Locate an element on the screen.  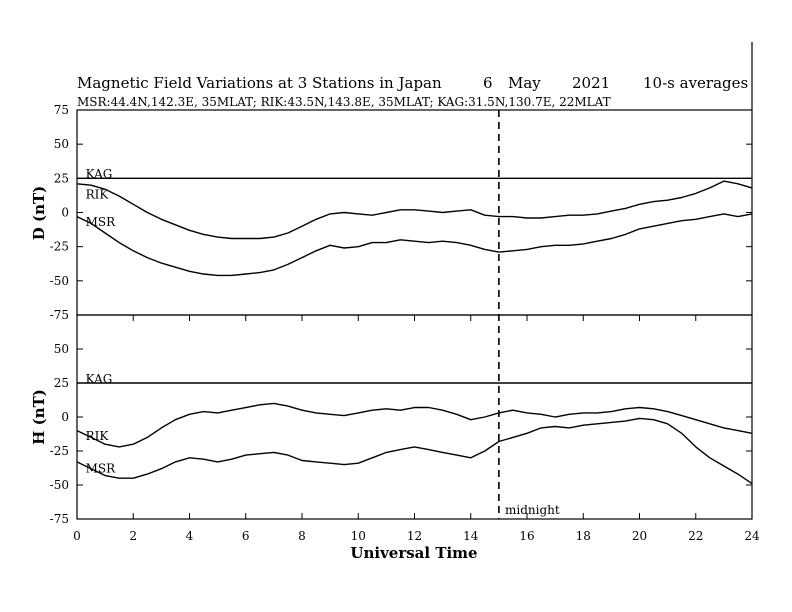
h-axis-label: H (nT) is located at coordinates (39, 417).